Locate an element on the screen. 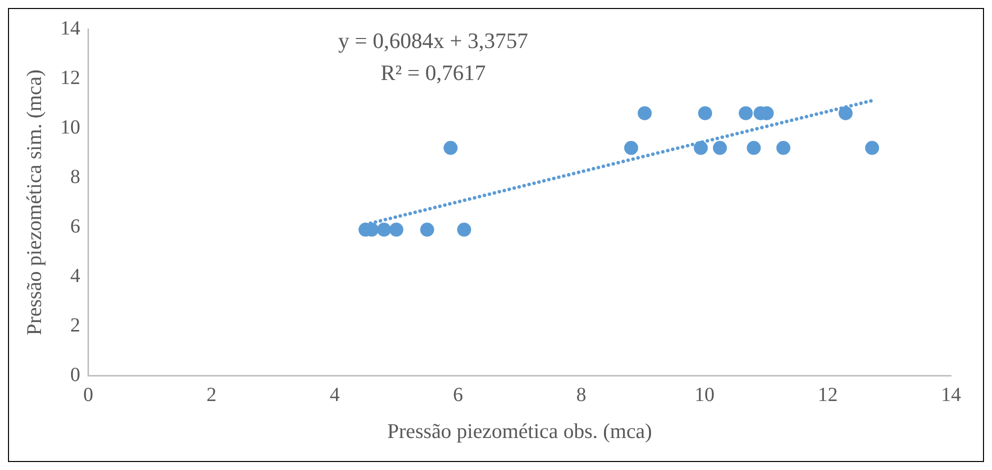 This screenshot has width=992, height=470. y-tick-label: 14 is located at coordinates (70, 28).